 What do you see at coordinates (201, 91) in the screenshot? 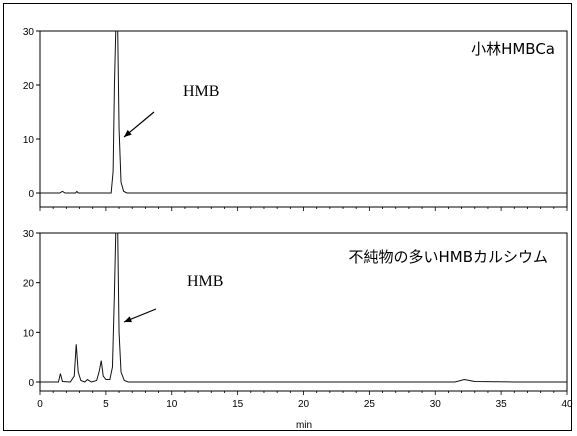
I see `panel-1-hmb-annotation: HMB` at bounding box center [201, 91].